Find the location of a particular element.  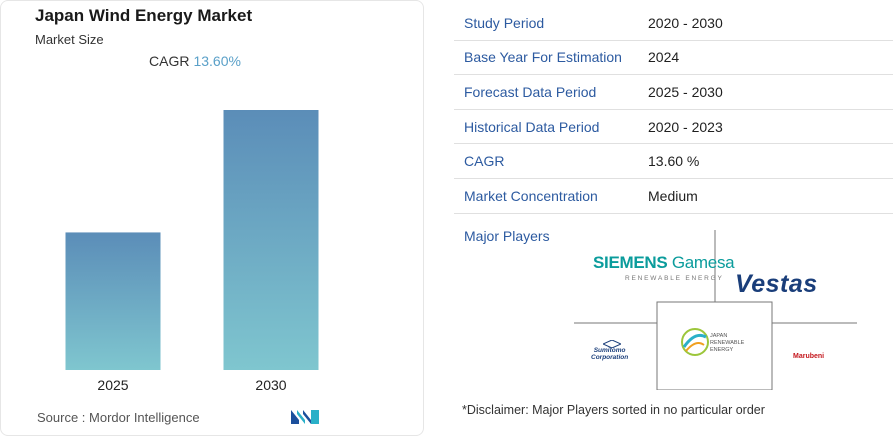

x-tick-label: 2030 is located at coordinates (270, 385).